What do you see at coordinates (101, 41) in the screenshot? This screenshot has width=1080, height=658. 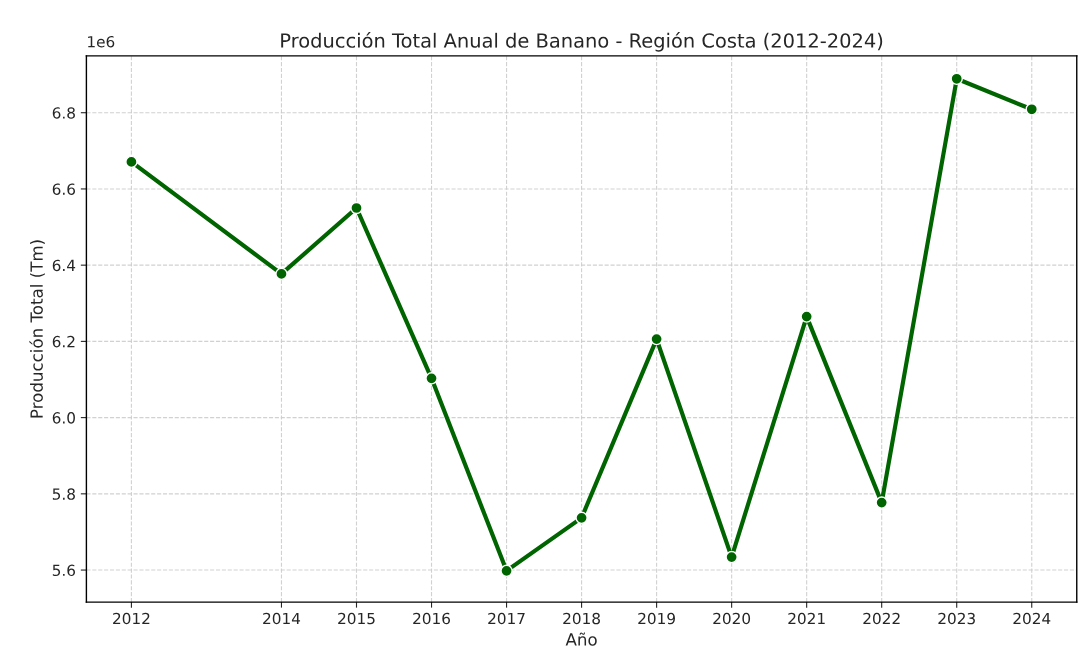 I see `text: 1e6` at bounding box center [101, 41].